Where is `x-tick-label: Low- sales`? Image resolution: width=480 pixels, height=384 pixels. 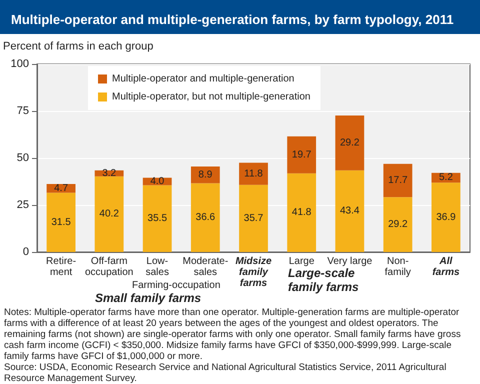
x-tick-label: Low- sales is located at coordinates (157, 267).